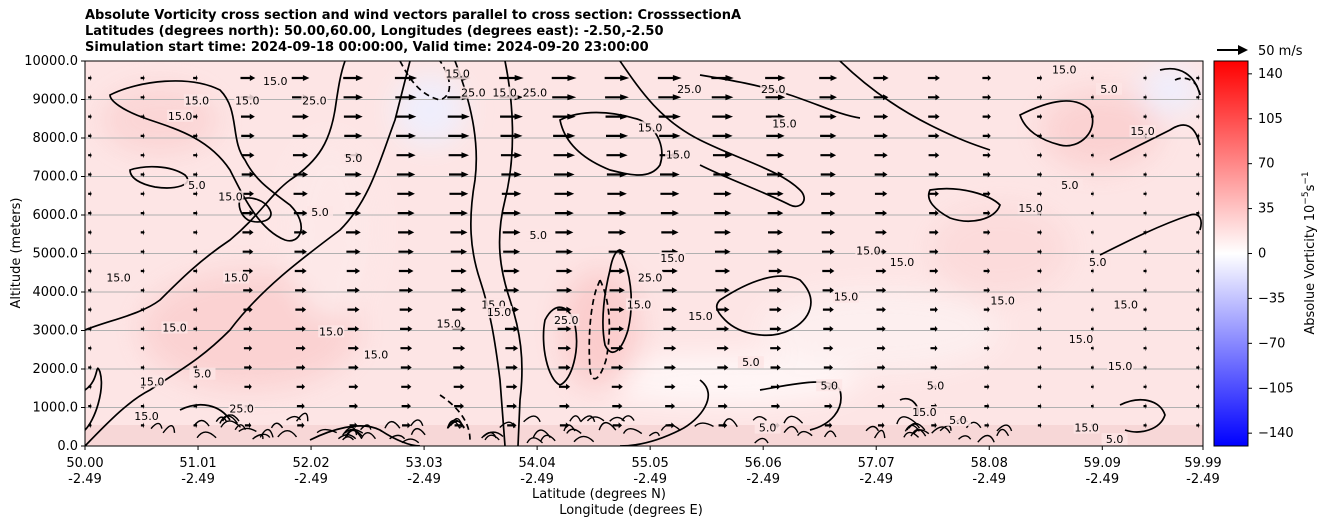  What do you see at coordinates (1271, 298) in the screenshot?
I see `colorbar-tick-label: −35` at bounding box center [1271, 298].